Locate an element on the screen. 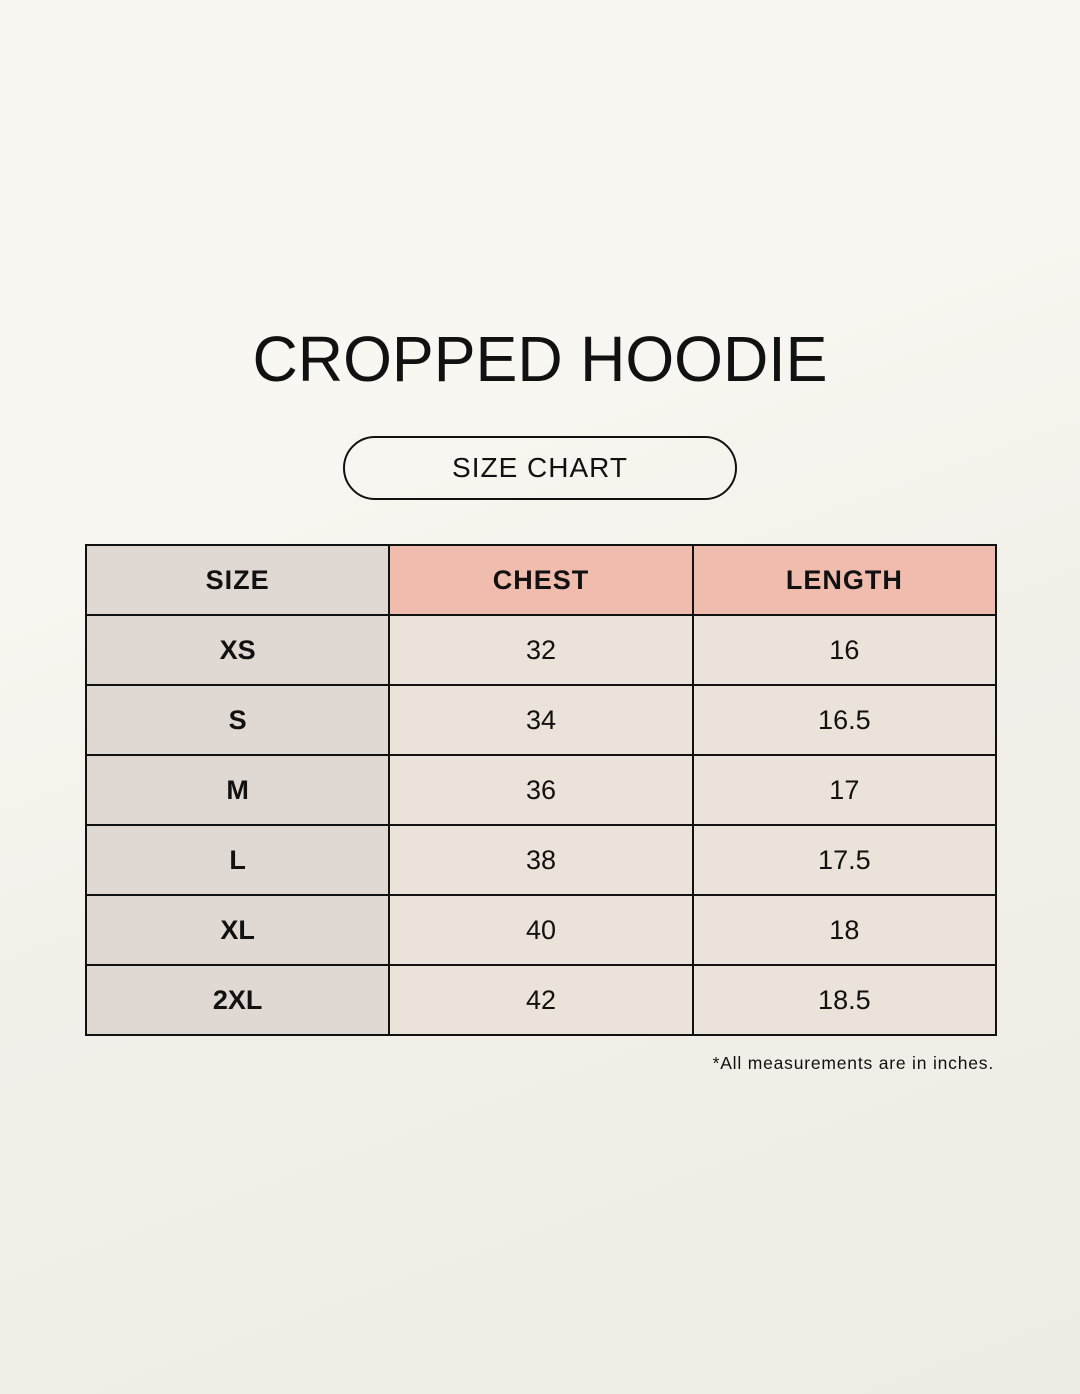 Image resolution: width=1080 pixels, height=1394 pixels. length-cell: 17.5 is located at coordinates (844, 860).